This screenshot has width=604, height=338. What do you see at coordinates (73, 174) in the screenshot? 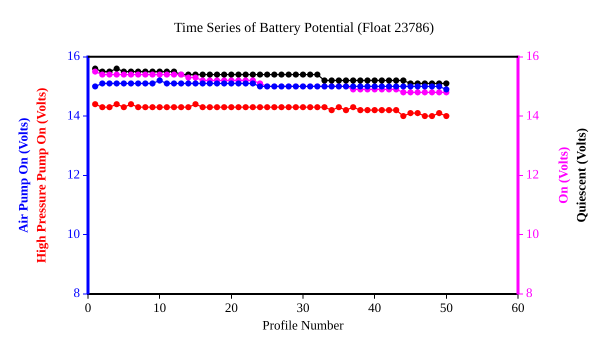
I see `y-tick-label: 12` at bounding box center [73, 174].